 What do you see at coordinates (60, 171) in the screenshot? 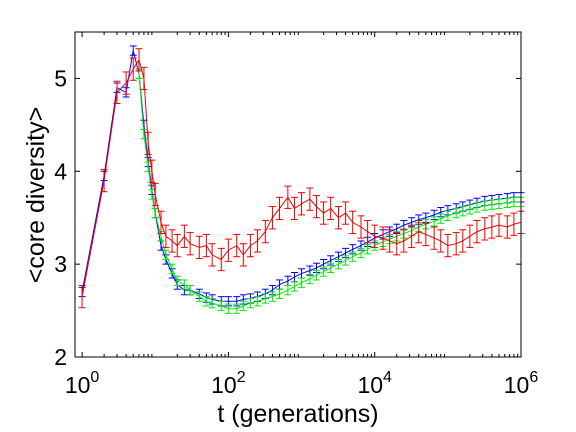
I see `y-tick-label: 4` at bounding box center [60, 171].